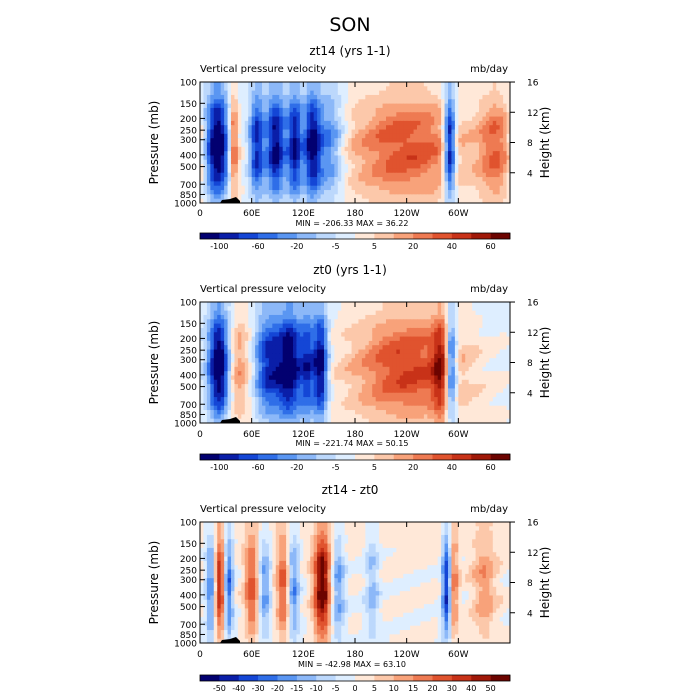 The image size is (700, 700). Describe the element at coordinates (185, 205) in the screenshot. I see `y-tick-label: 1000` at that location.